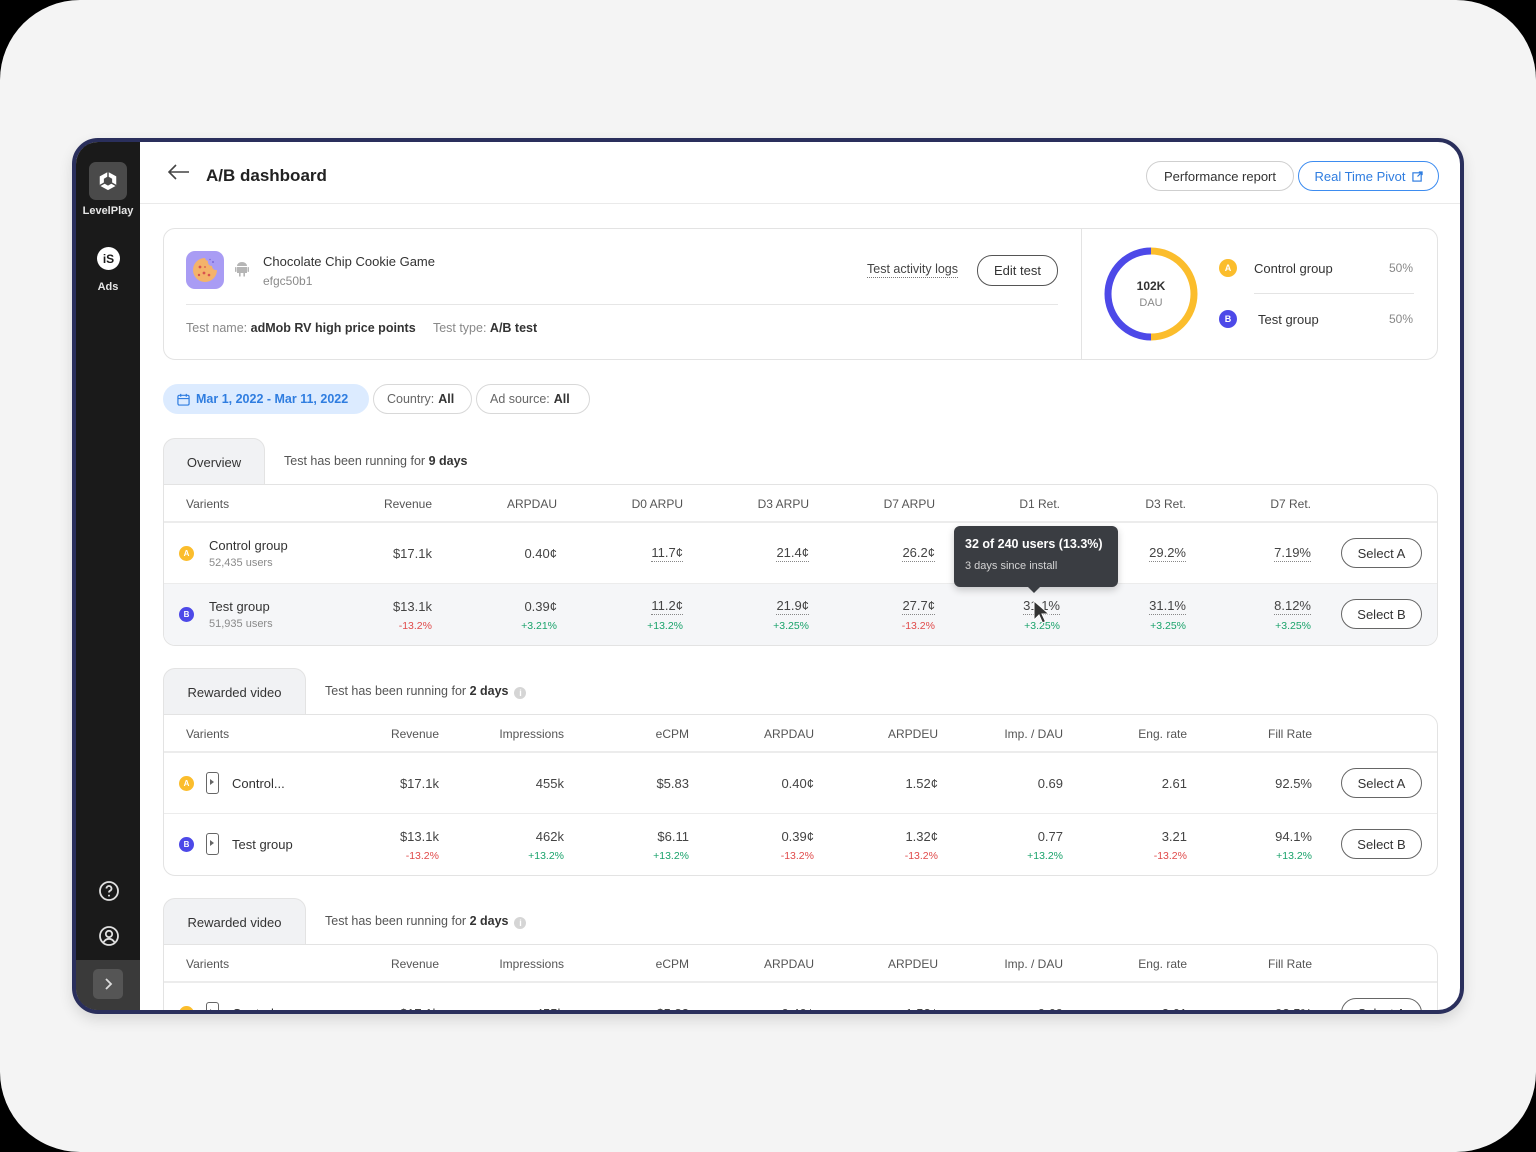  I want to click on col-varients: Varients, so click(208, 504).